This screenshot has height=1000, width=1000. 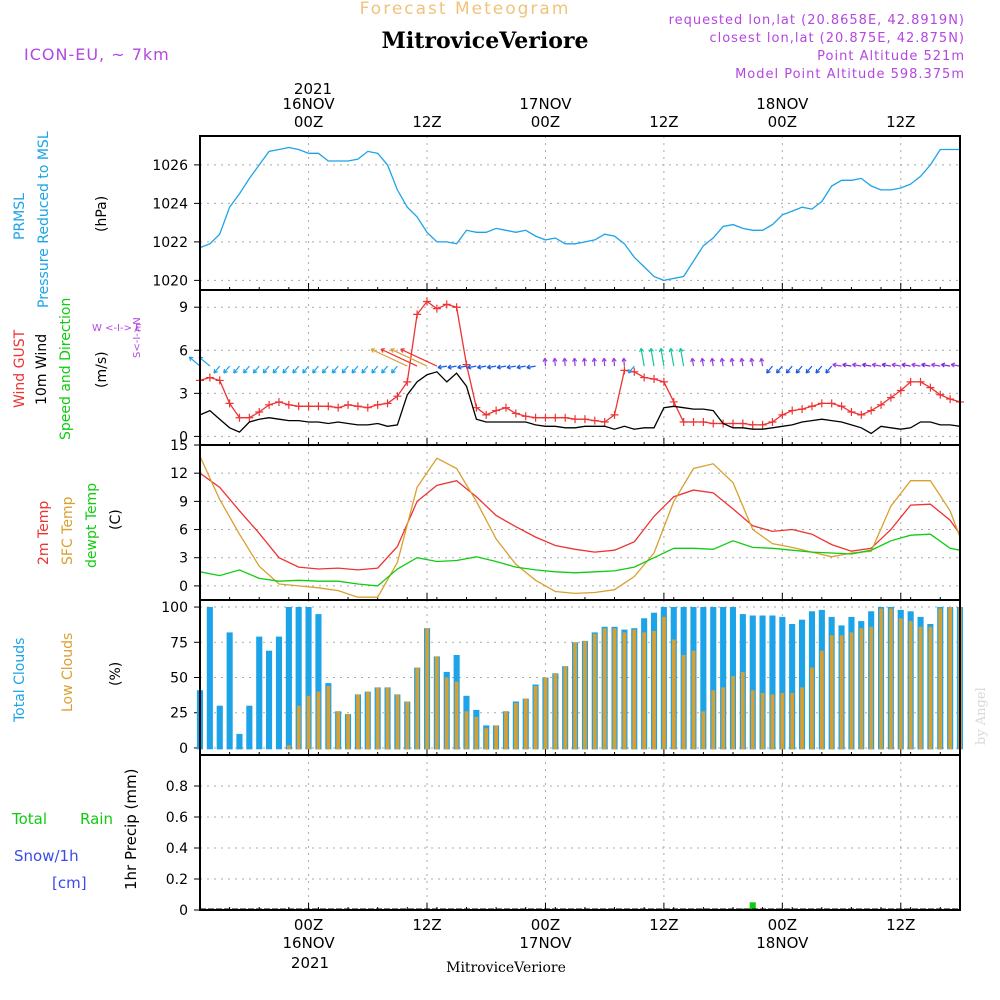 I want to click on panel-2: 0 3 6 9 12 15, so click(x=565, y=519).